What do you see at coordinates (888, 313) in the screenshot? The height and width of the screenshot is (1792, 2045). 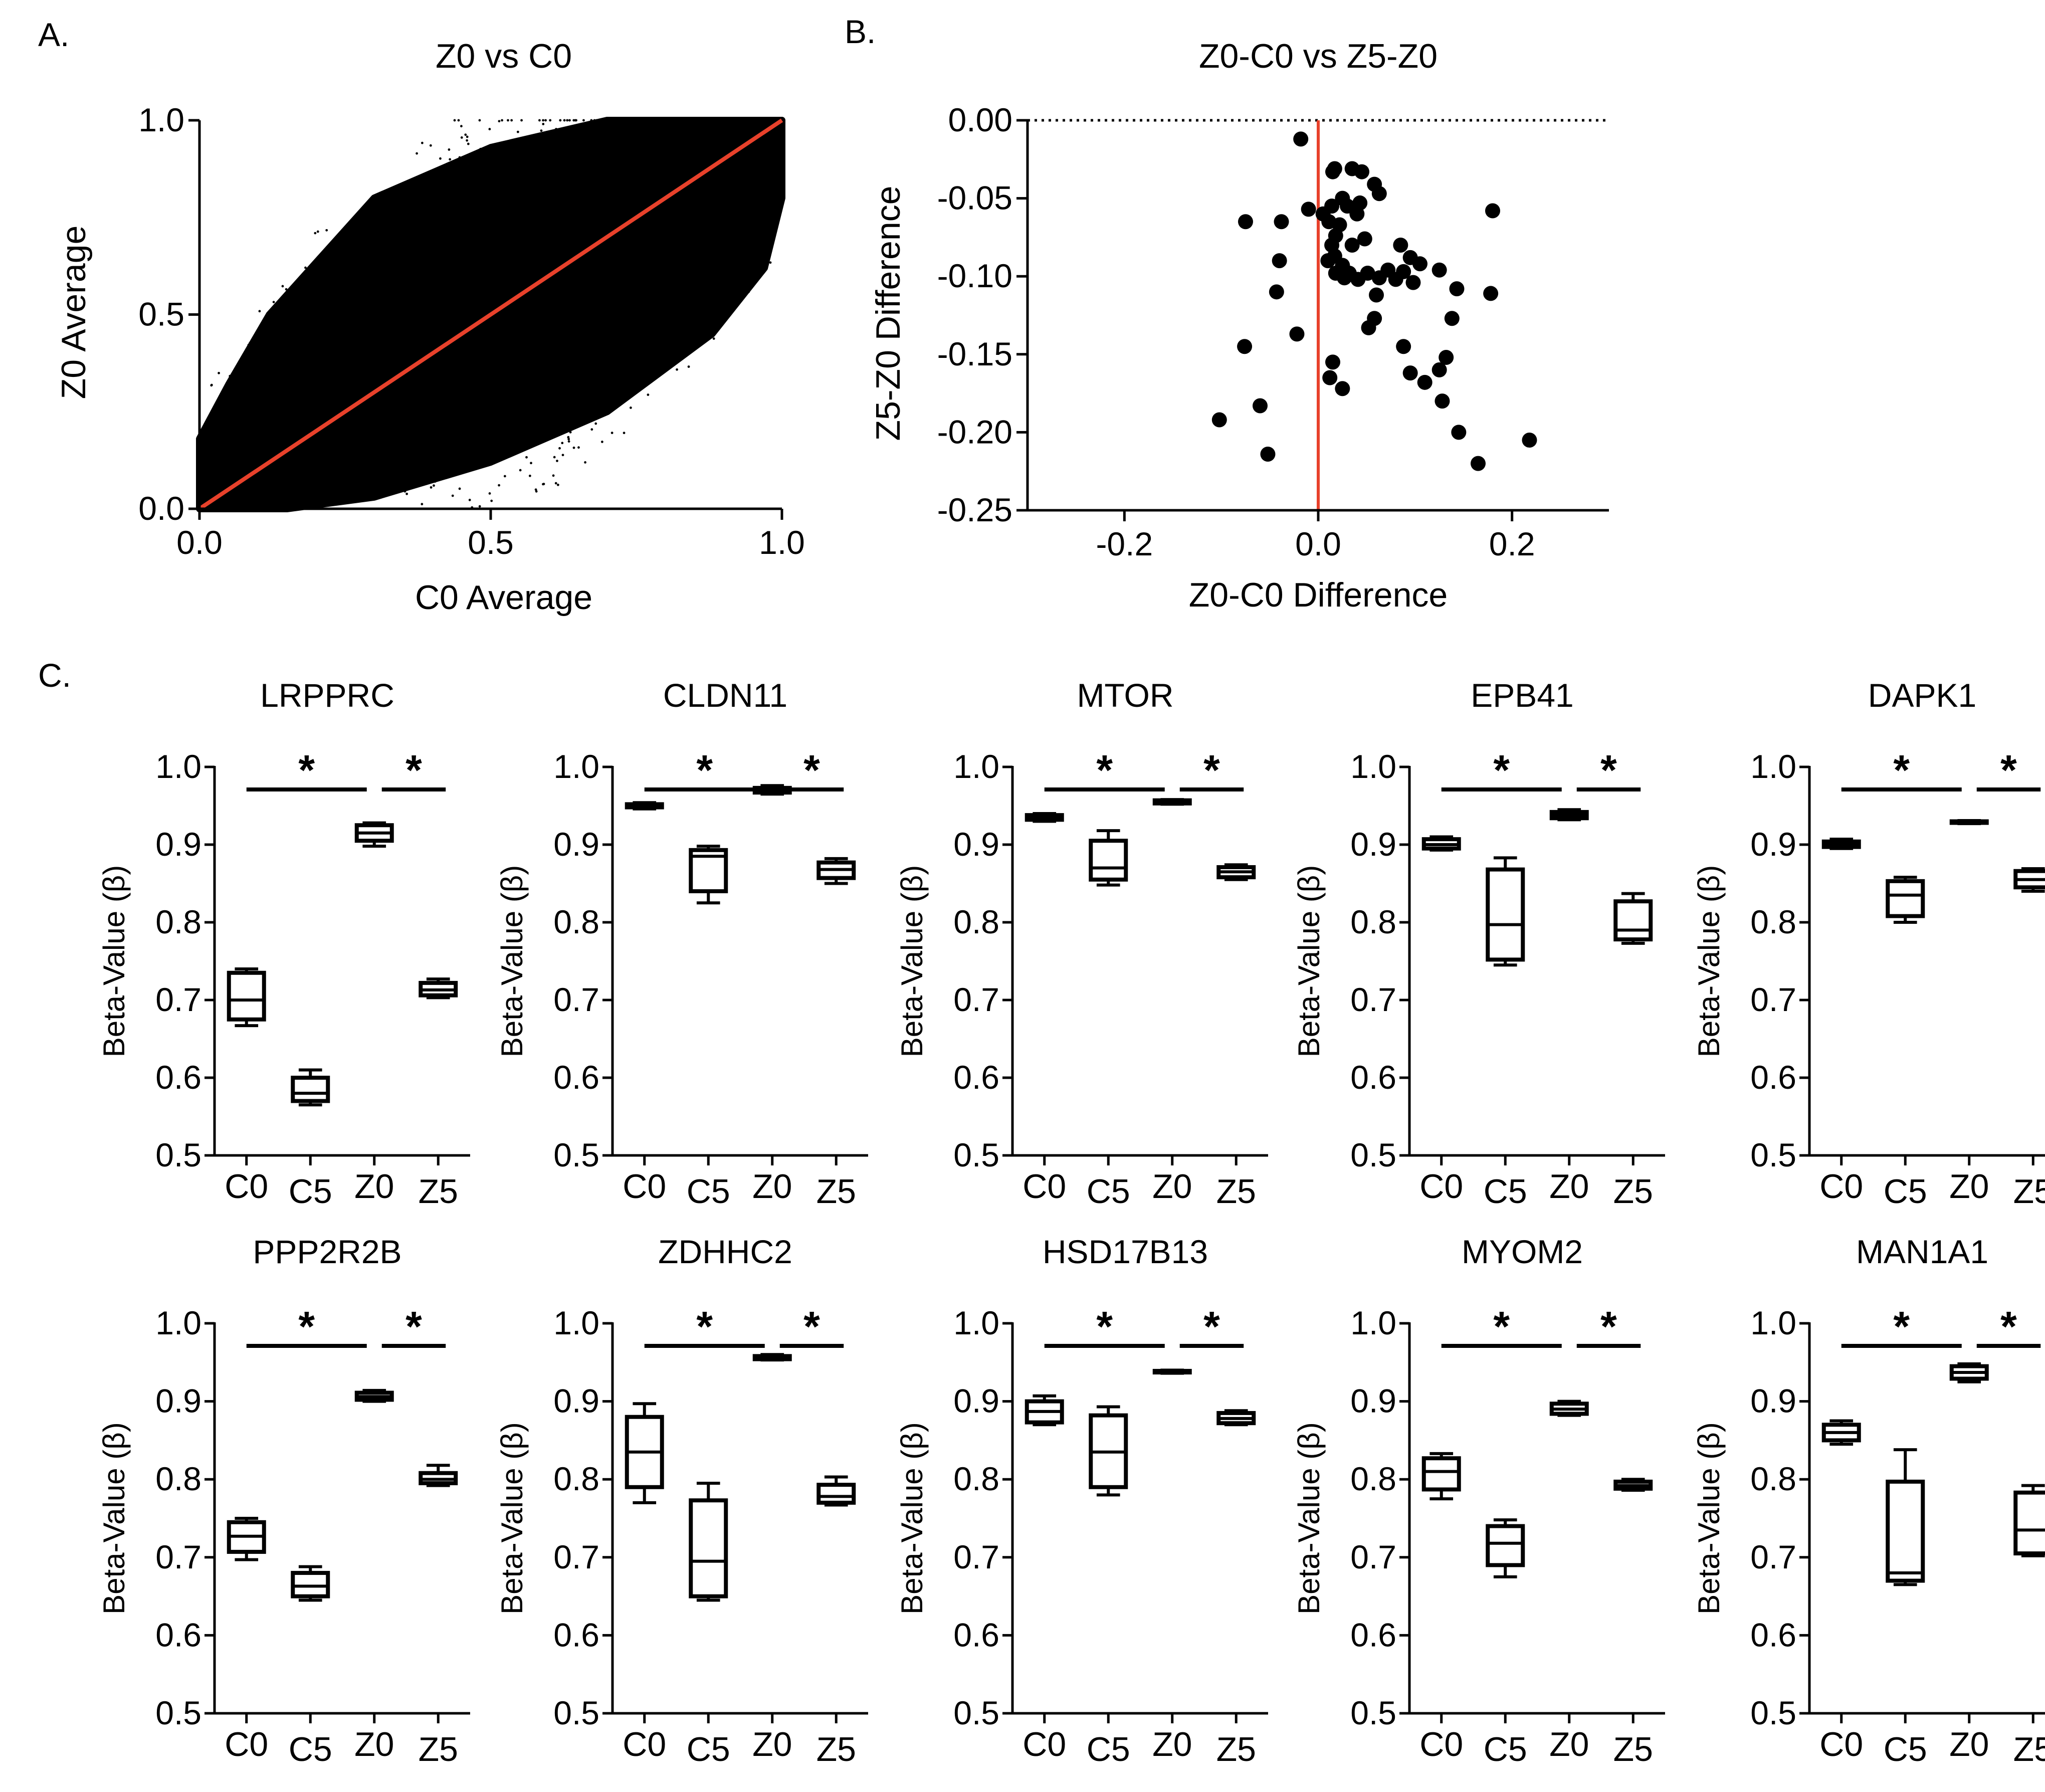 I see `panel-b-ylabel: Z5-Z0 Difference` at bounding box center [888, 313].